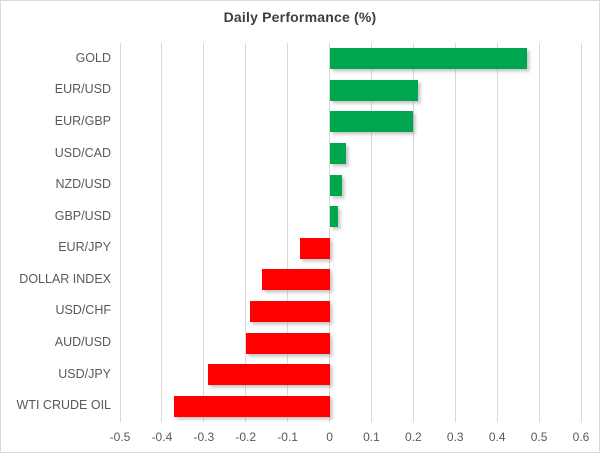  I want to click on category-label: EUR/USD, so click(82, 89).